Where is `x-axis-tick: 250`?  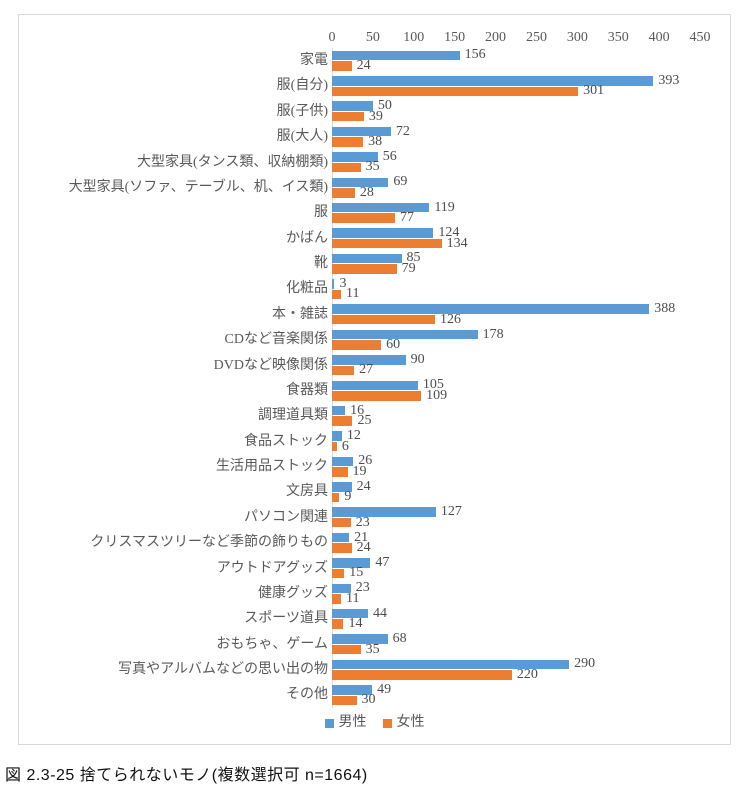 x-axis-tick: 250 is located at coordinates (536, 37).